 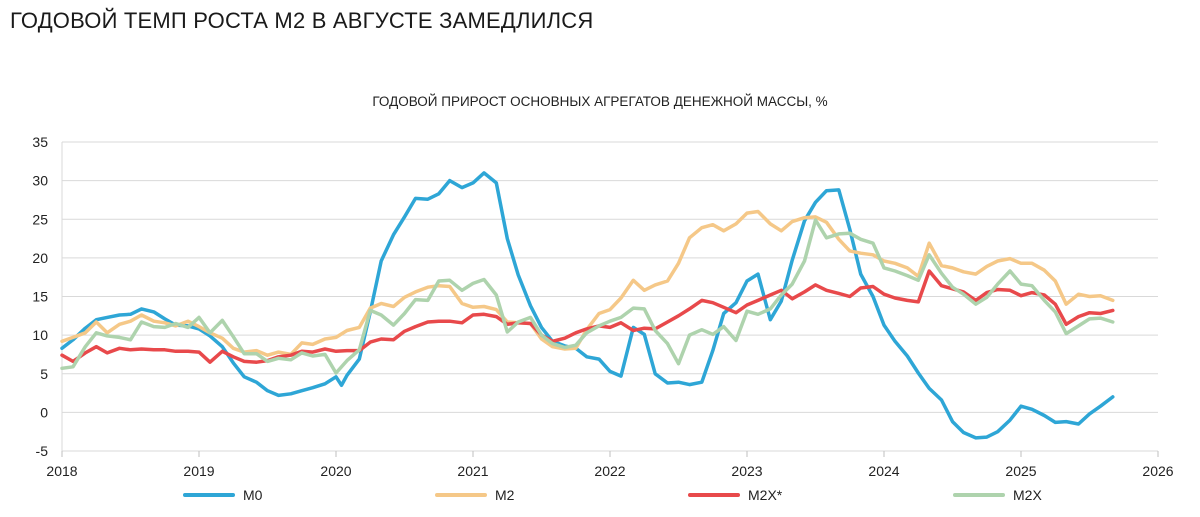 What do you see at coordinates (883, 471) in the screenshot?
I see `x-tick-label: 2024` at bounding box center [883, 471].